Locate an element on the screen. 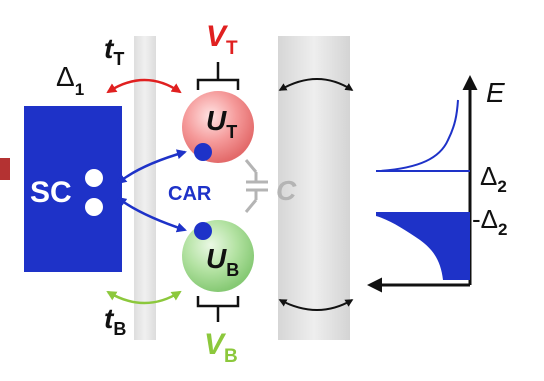 The width and height of the screenshot is (544, 381). cooper-electron-bottom is located at coordinates (94, 207).